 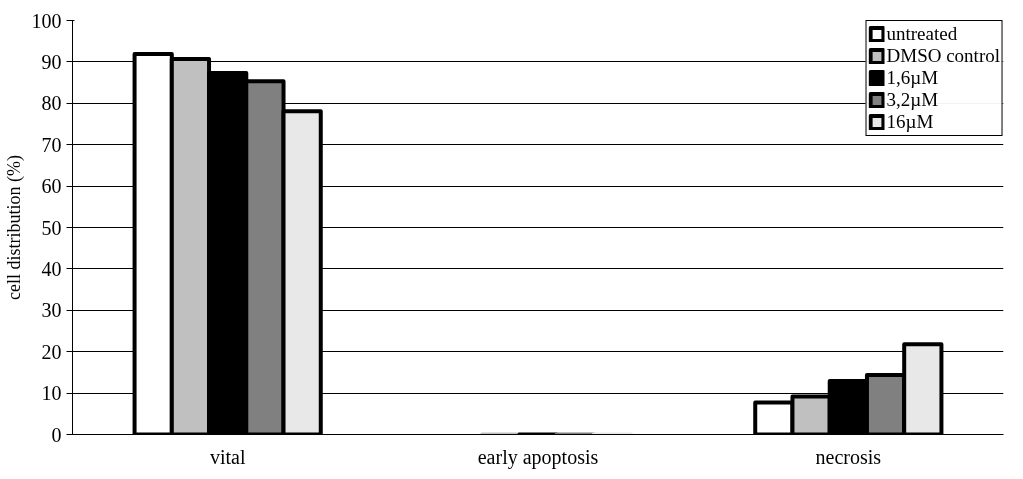 I want to click on y-tick-label: 10, so click(x=51, y=393).